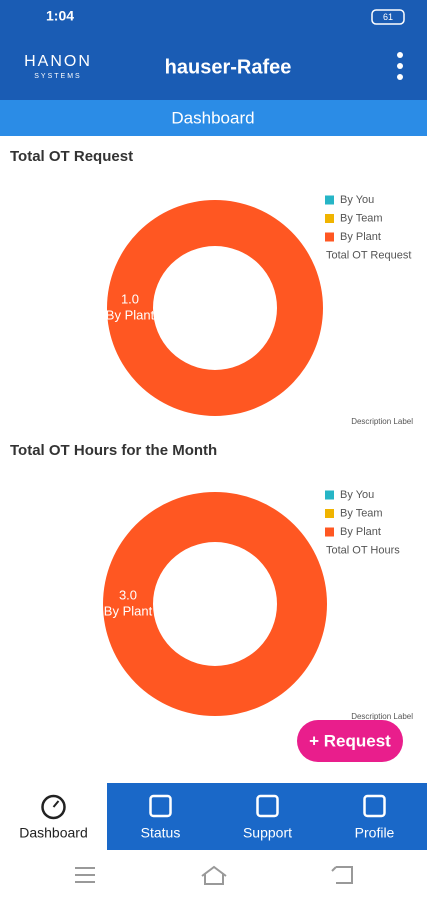 This screenshot has height=905, width=427. What do you see at coordinates (53, 833) in the screenshot?
I see `nav-label: Dashboard` at bounding box center [53, 833].